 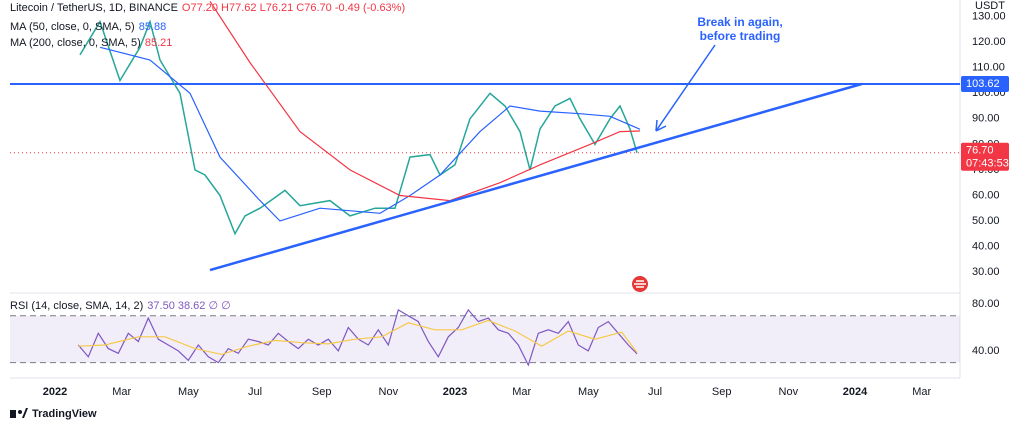 What do you see at coordinates (988, 68) in the screenshot?
I see `y-tick-label: 110.00` at bounding box center [988, 68].